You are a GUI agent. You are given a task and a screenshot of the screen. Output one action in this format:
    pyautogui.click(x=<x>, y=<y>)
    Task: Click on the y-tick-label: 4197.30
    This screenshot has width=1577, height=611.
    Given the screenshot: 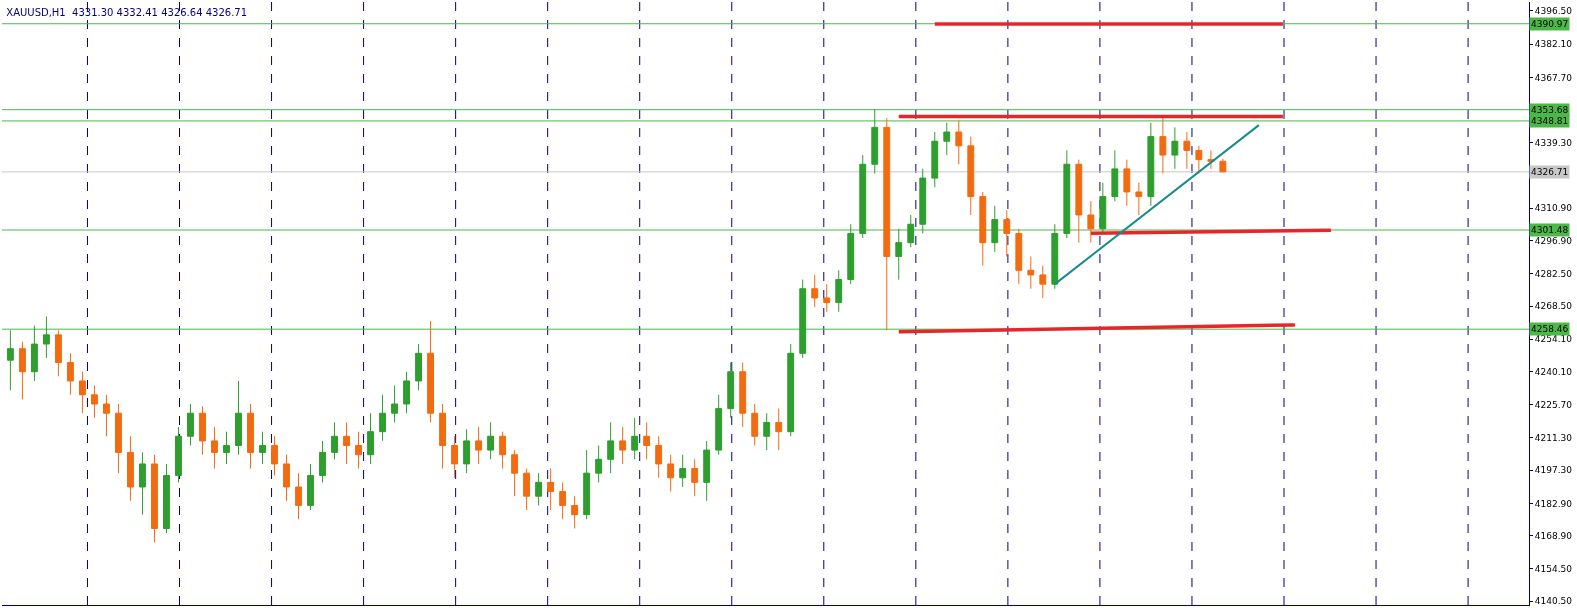 What is the action you would take?
    pyautogui.click(x=1553, y=470)
    